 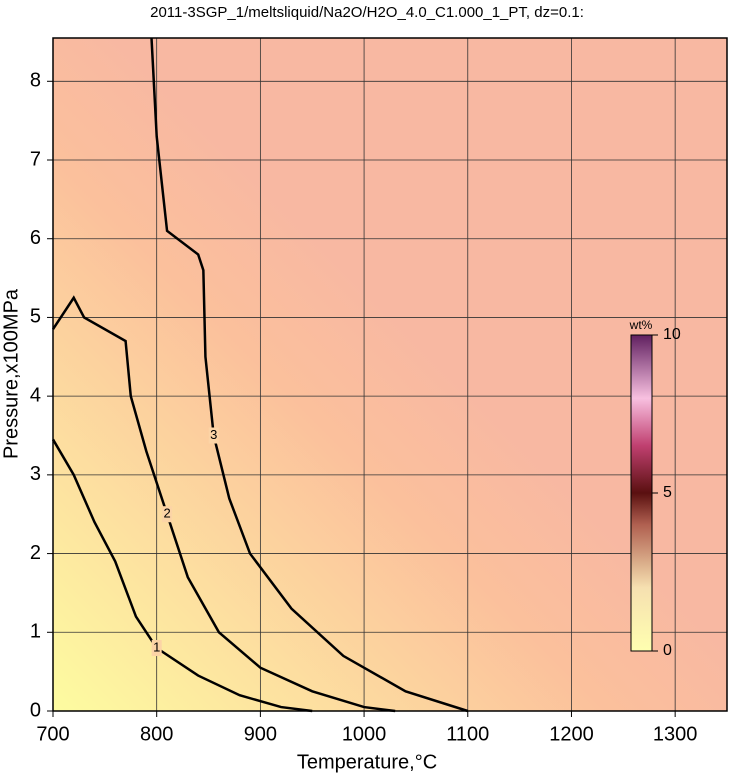 What do you see at coordinates (667, 492) in the screenshot?
I see `colorbar-tick-label: 5` at bounding box center [667, 492].